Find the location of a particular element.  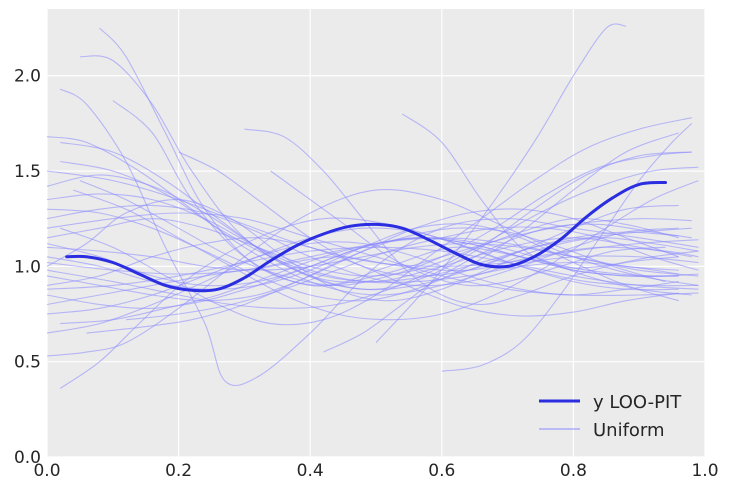

y-tick-label: 2.0 is located at coordinates (27, 77).